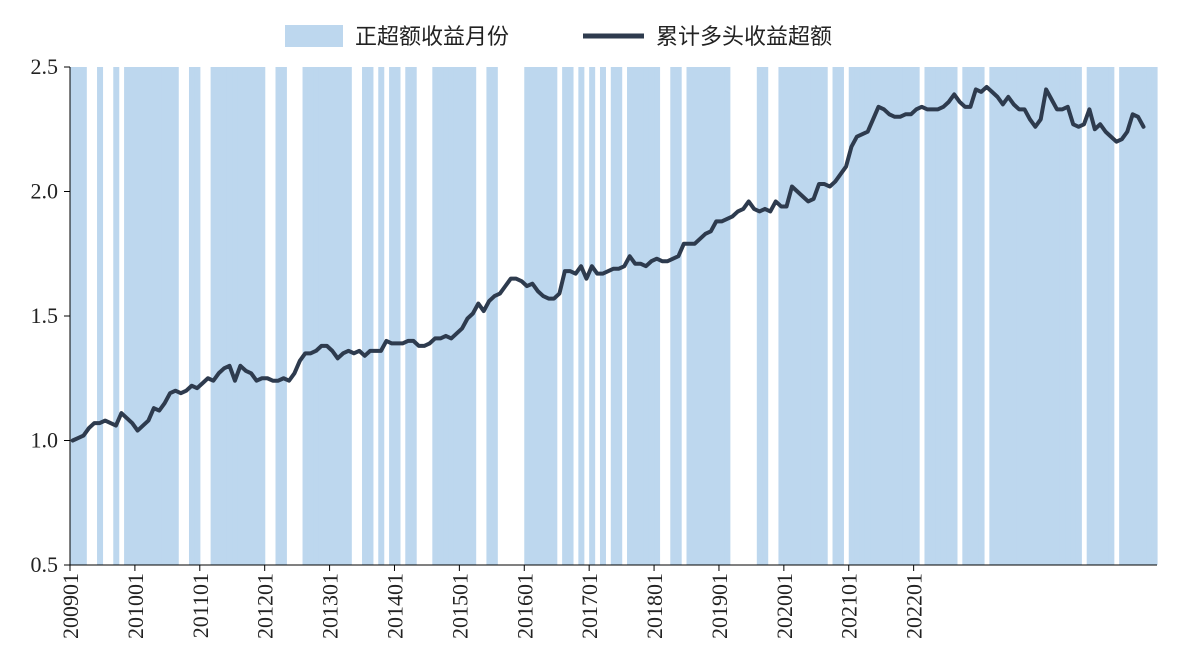 The height and width of the screenshot is (672, 1194). What do you see at coordinates (524, 606) in the screenshot?
I see `x-tick-label: 201601` at bounding box center [524, 606].